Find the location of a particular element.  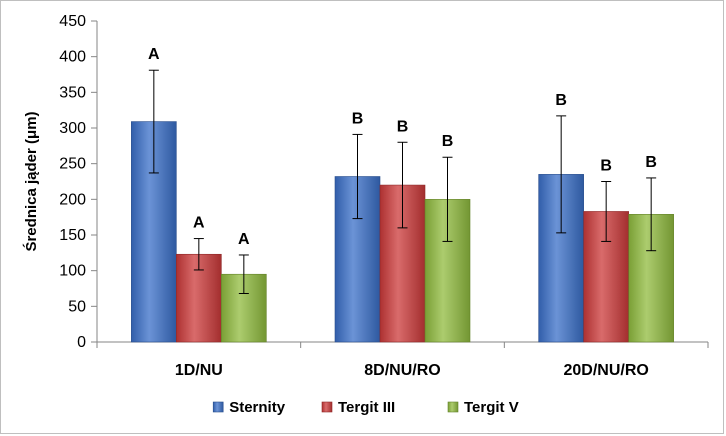

x-category-label: 8D/NU/RO is located at coordinates (402, 370).